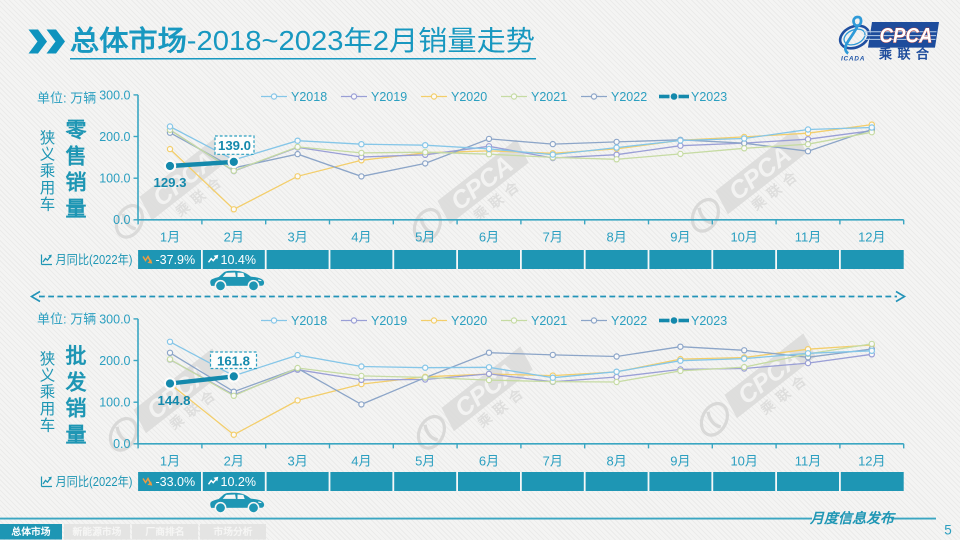 The height and width of the screenshot is (540, 960). I want to click on svg-text: 厂商排名, so click(164, 531).